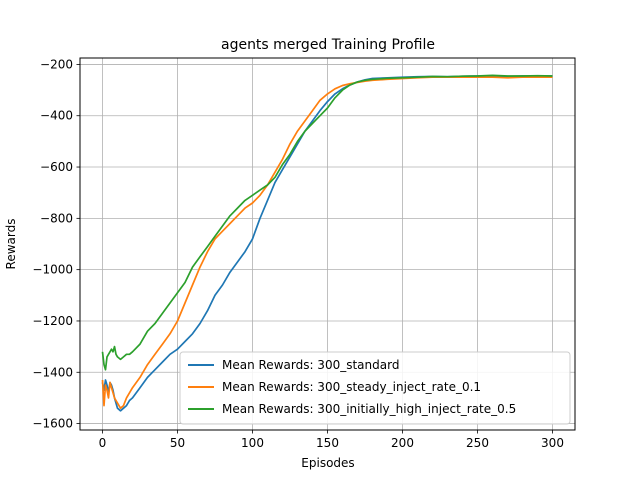 The image size is (640, 480). Describe the element at coordinates (328, 45) in the screenshot. I see `chart-title: agents merged Training Profile` at that location.